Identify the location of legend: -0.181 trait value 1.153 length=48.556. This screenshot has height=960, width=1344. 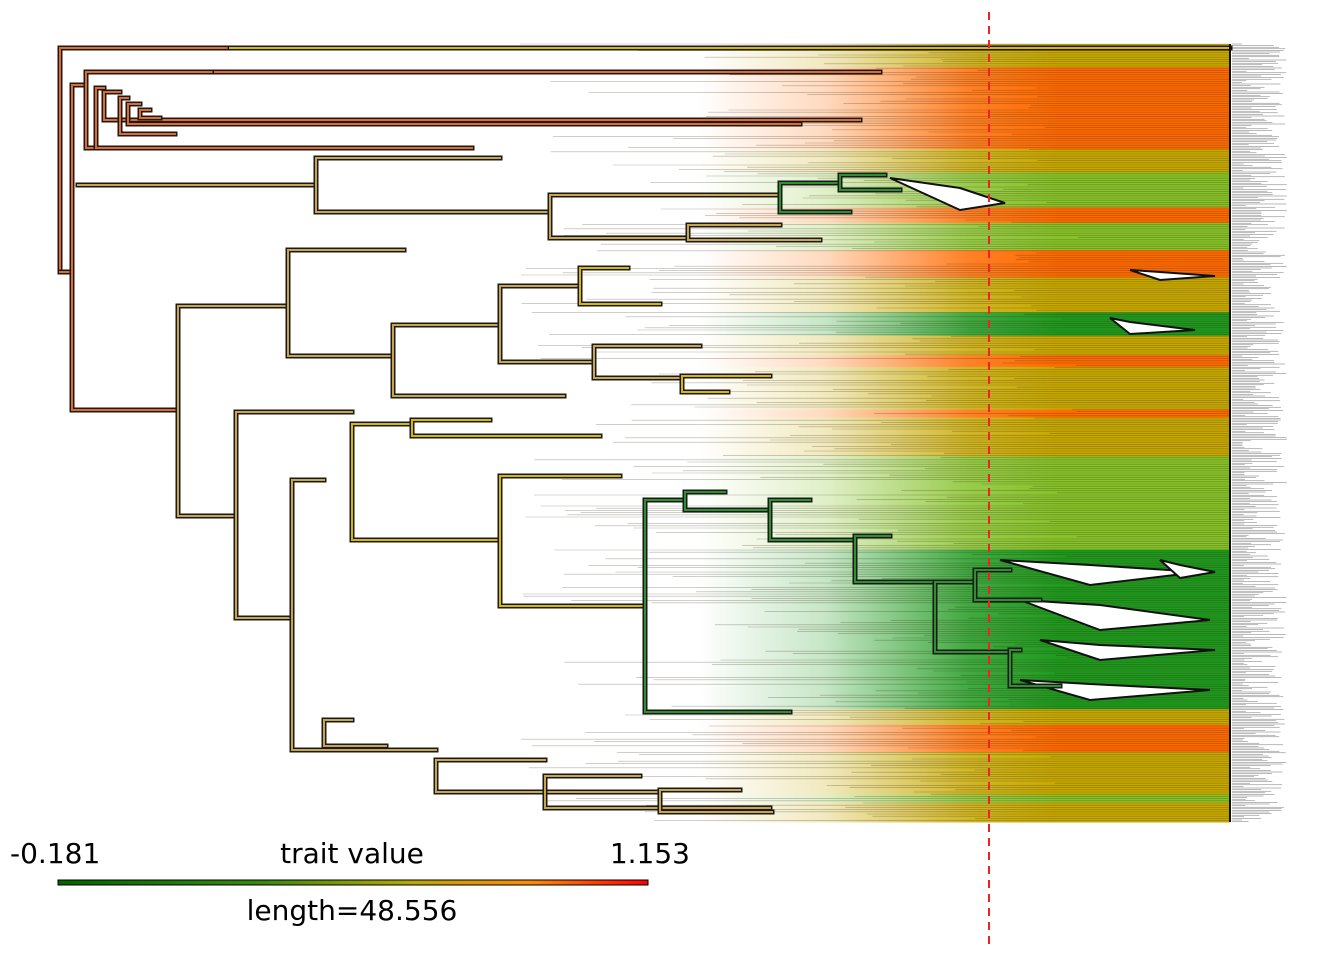
(350, 882).